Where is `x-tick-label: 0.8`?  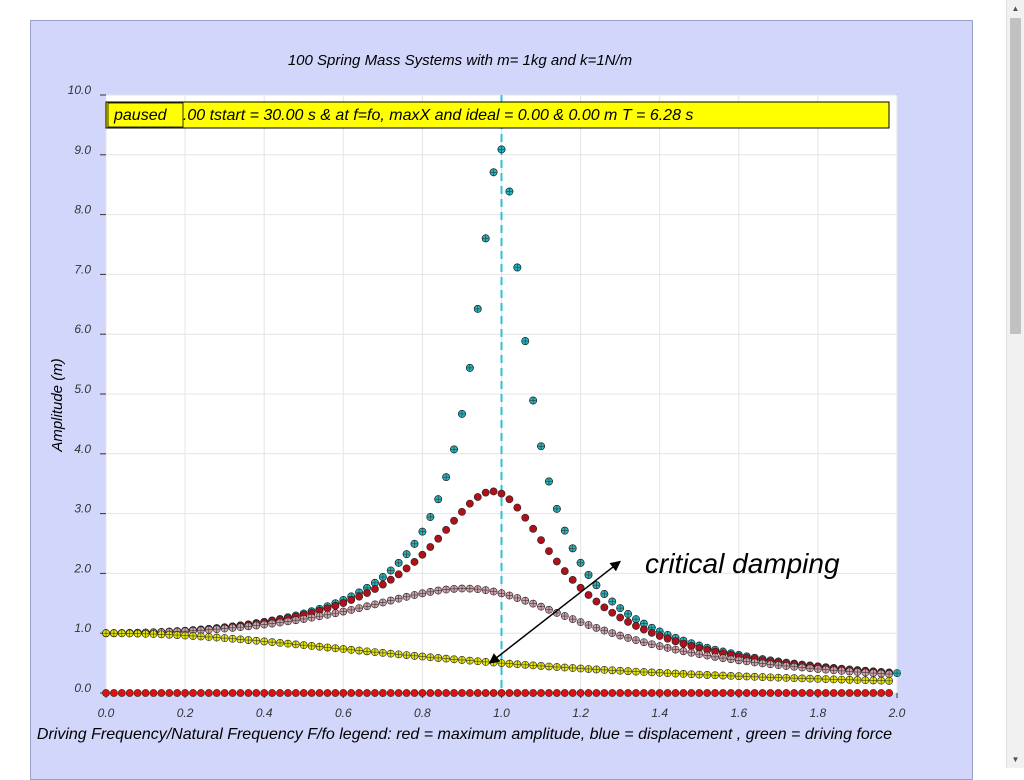 x-tick-label: 0.8 is located at coordinates (422, 713).